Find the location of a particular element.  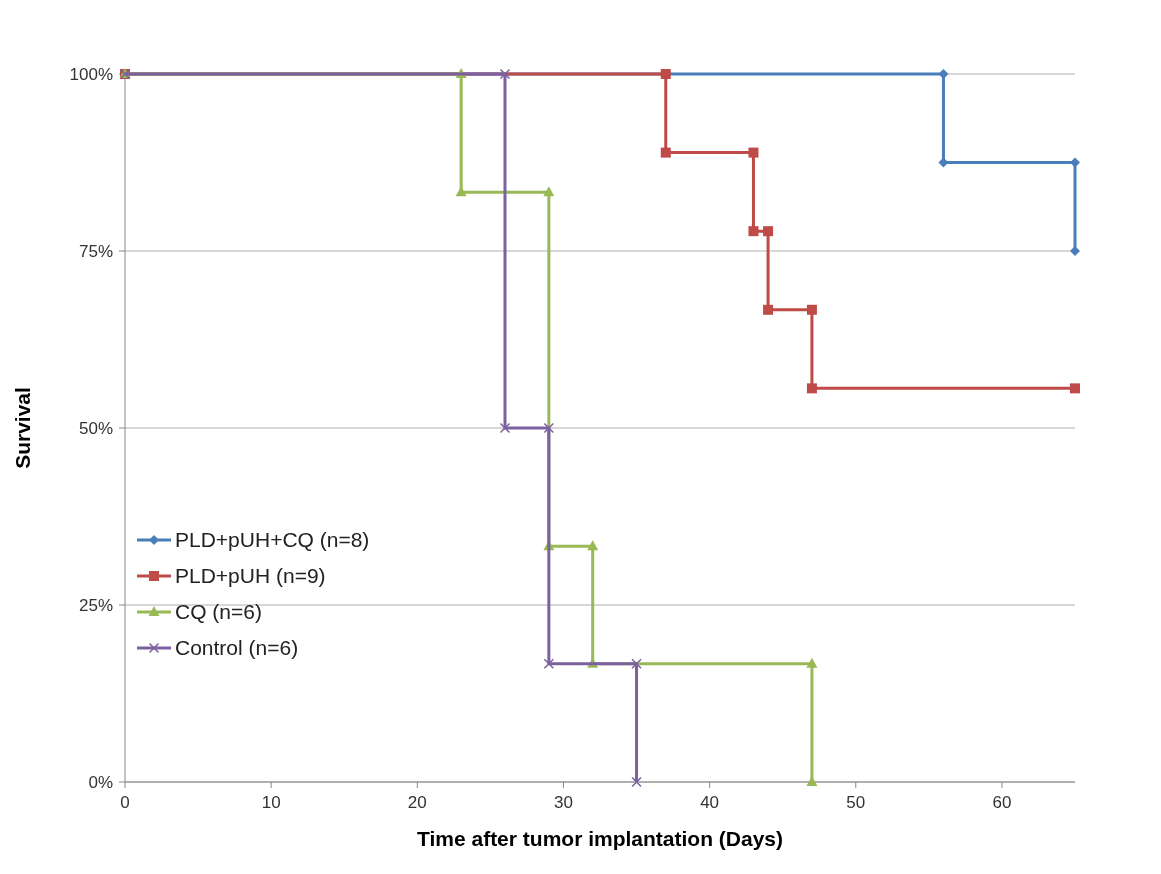

x-tick-label: 0 is located at coordinates (125, 802).